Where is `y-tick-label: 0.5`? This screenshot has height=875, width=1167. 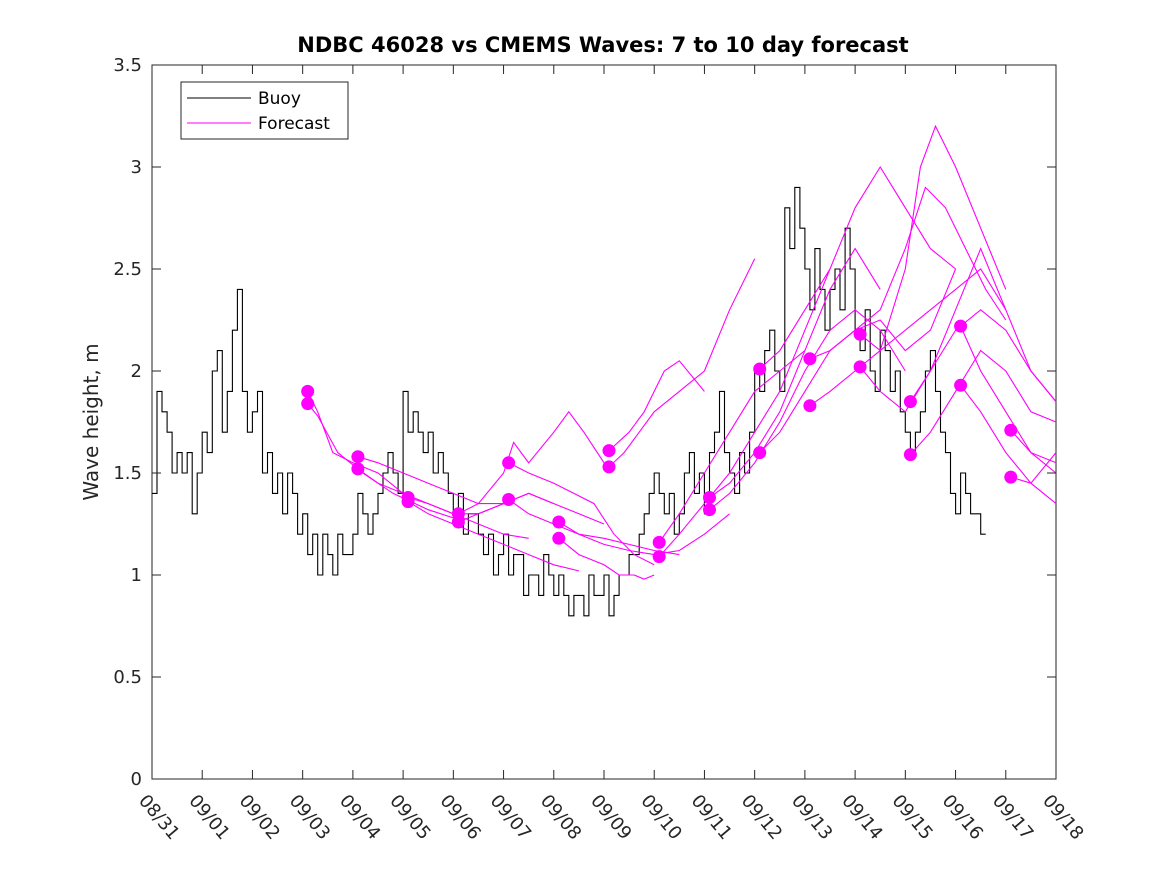 y-tick-label: 0.5 is located at coordinates (127, 677).